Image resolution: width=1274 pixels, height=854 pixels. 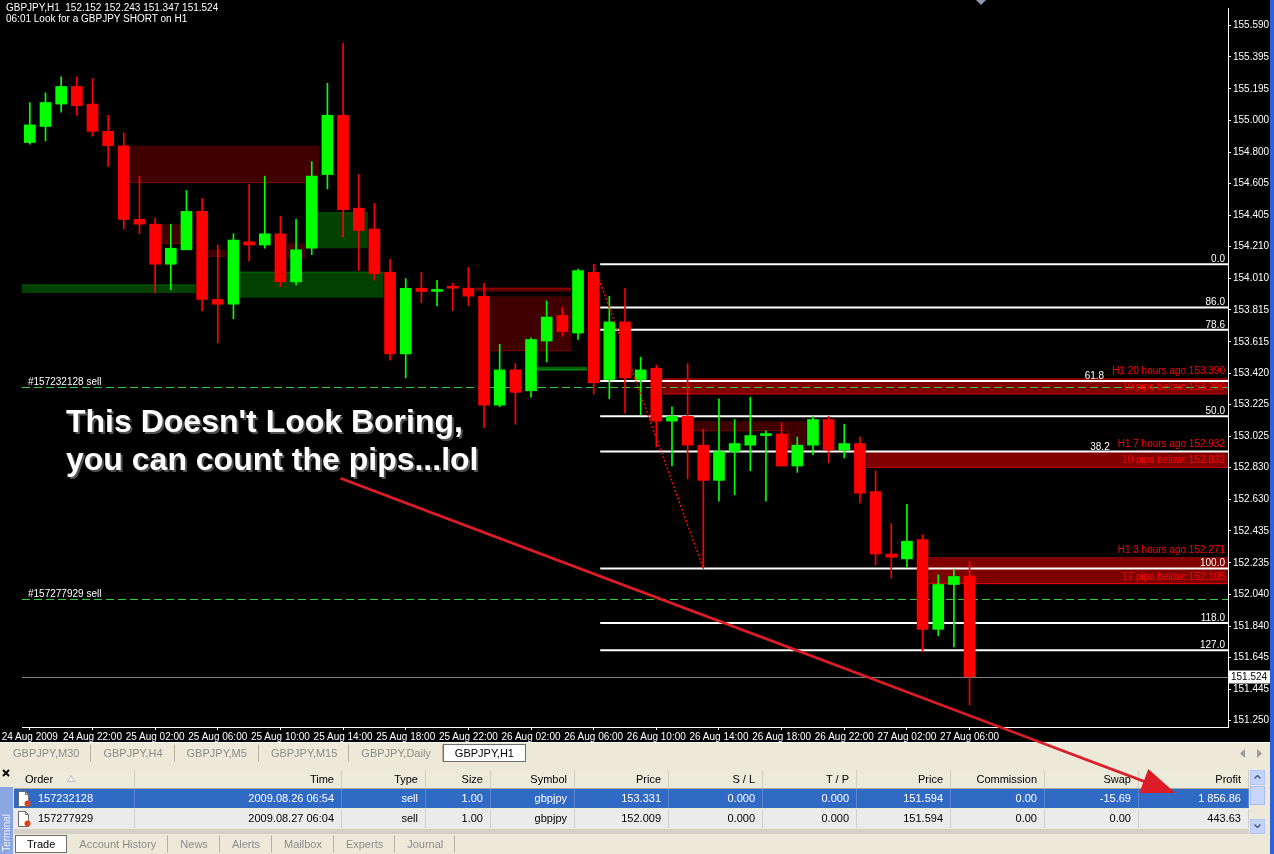 What do you see at coordinates (384, 779) in the screenshot?
I see `category-label: Type` at bounding box center [384, 779].